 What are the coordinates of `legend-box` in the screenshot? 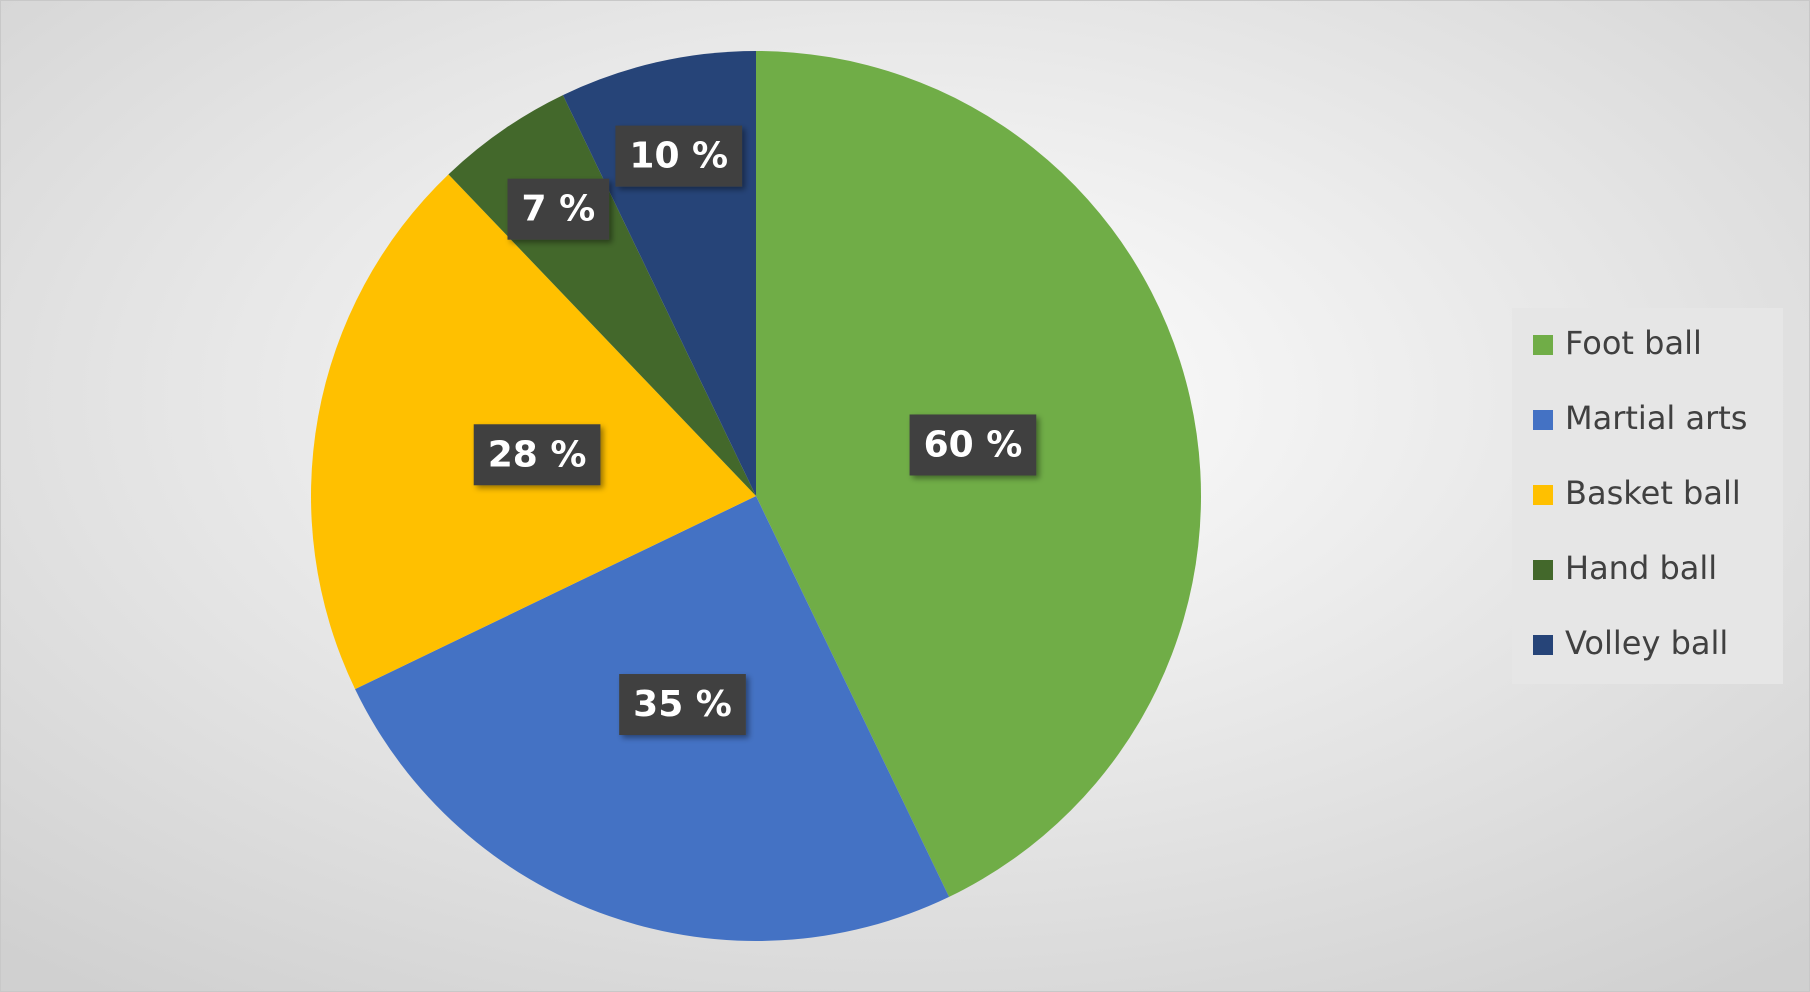 It's located at (1647, 496).